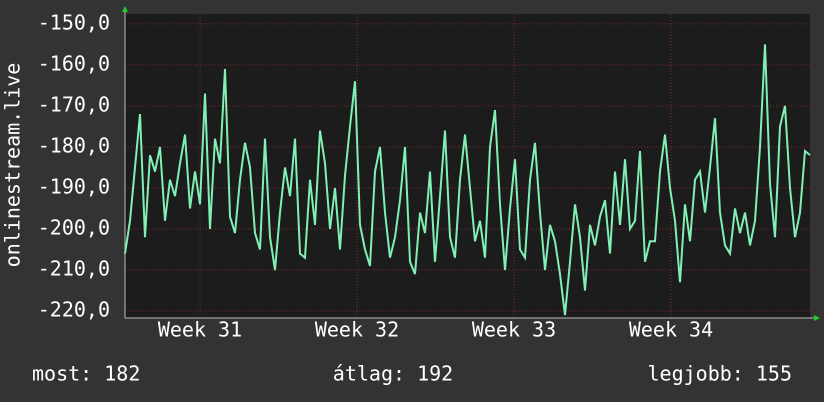 The height and width of the screenshot is (402, 824). Describe the element at coordinates (74, 145) in the screenshot. I see `y-tick-label: -180,0` at that location.